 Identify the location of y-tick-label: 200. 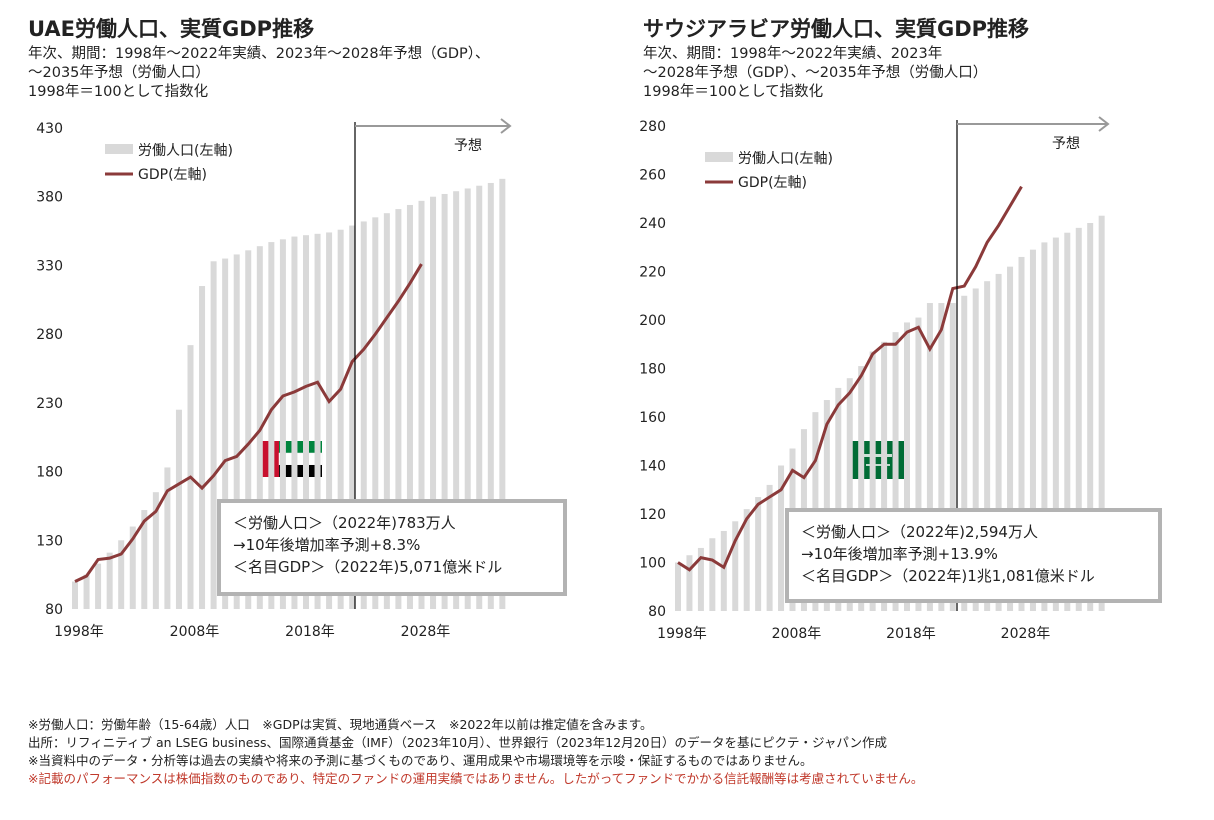
(652, 321).